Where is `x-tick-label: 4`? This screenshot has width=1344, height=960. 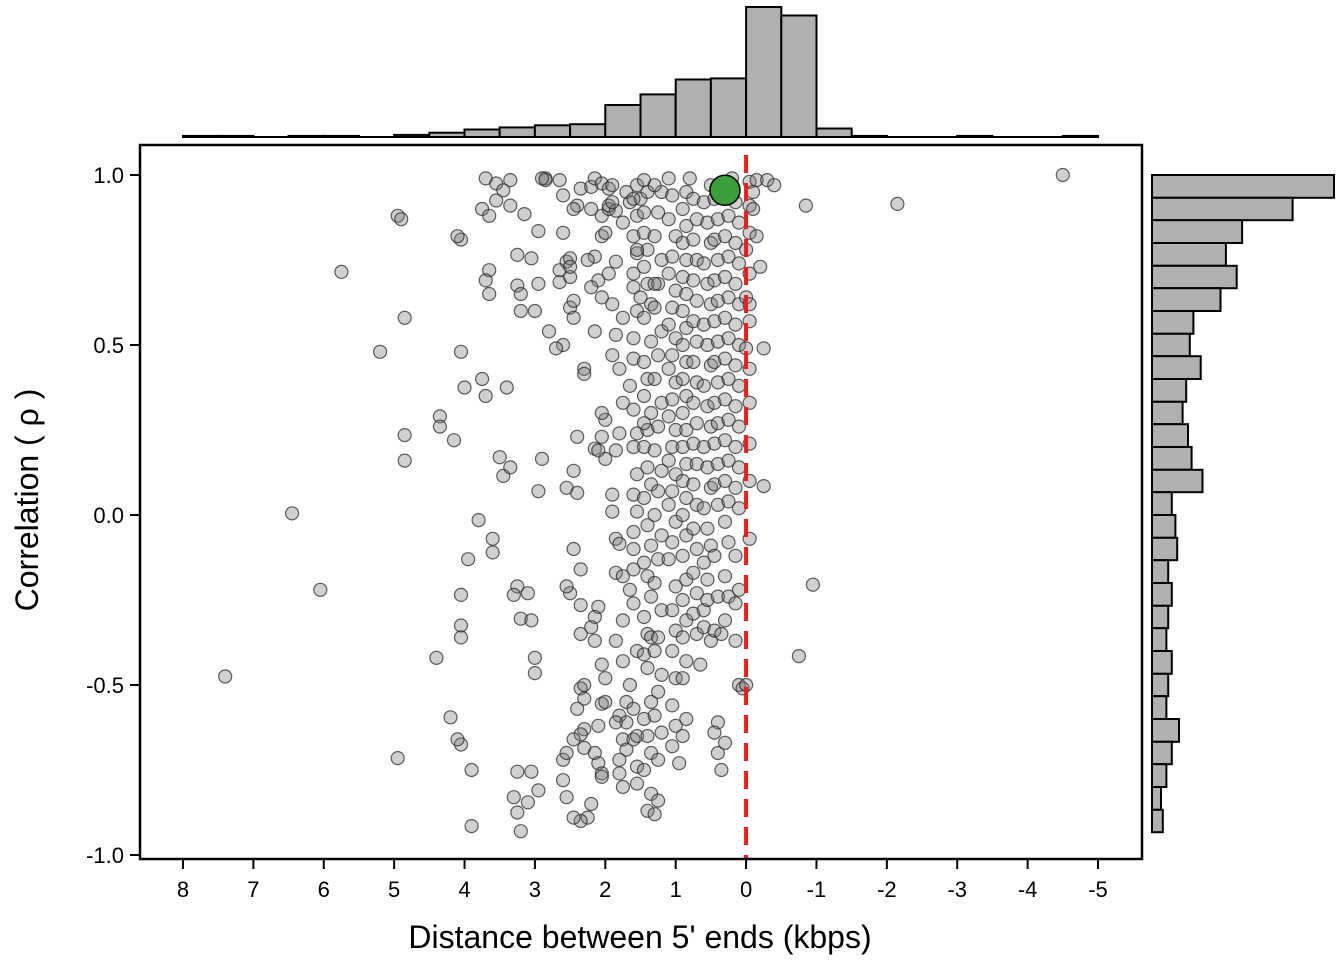 x-tick-label: 4 is located at coordinates (464, 889).